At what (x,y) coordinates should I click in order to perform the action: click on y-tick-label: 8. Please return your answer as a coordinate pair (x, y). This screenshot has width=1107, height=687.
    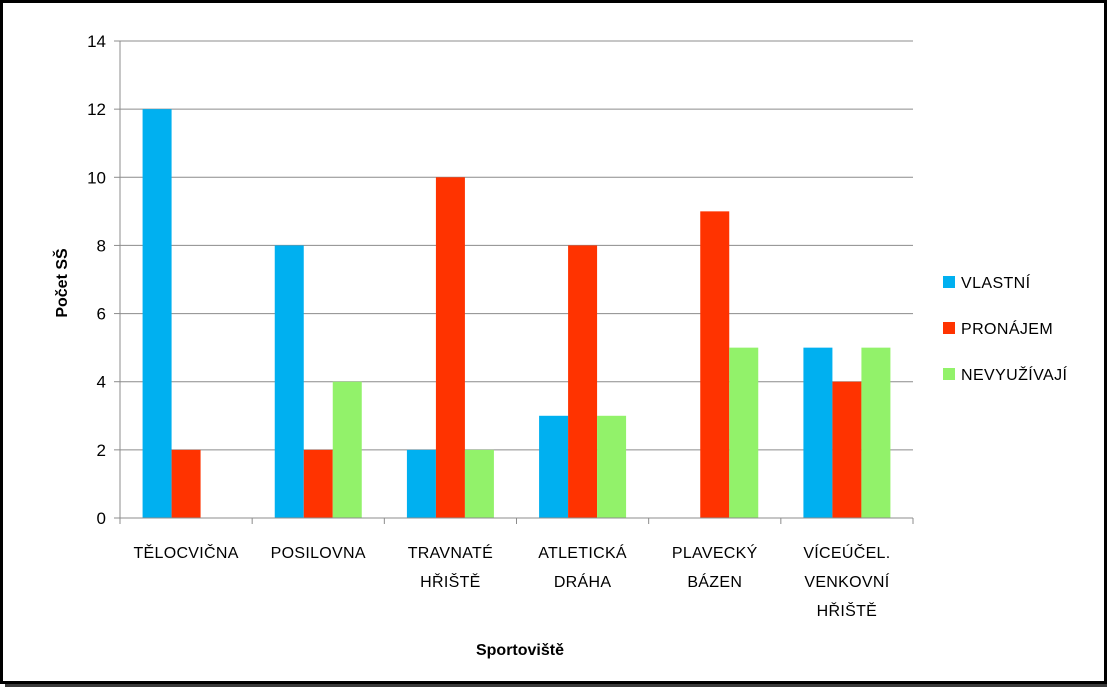
    Looking at the image, I should click on (101, 245).